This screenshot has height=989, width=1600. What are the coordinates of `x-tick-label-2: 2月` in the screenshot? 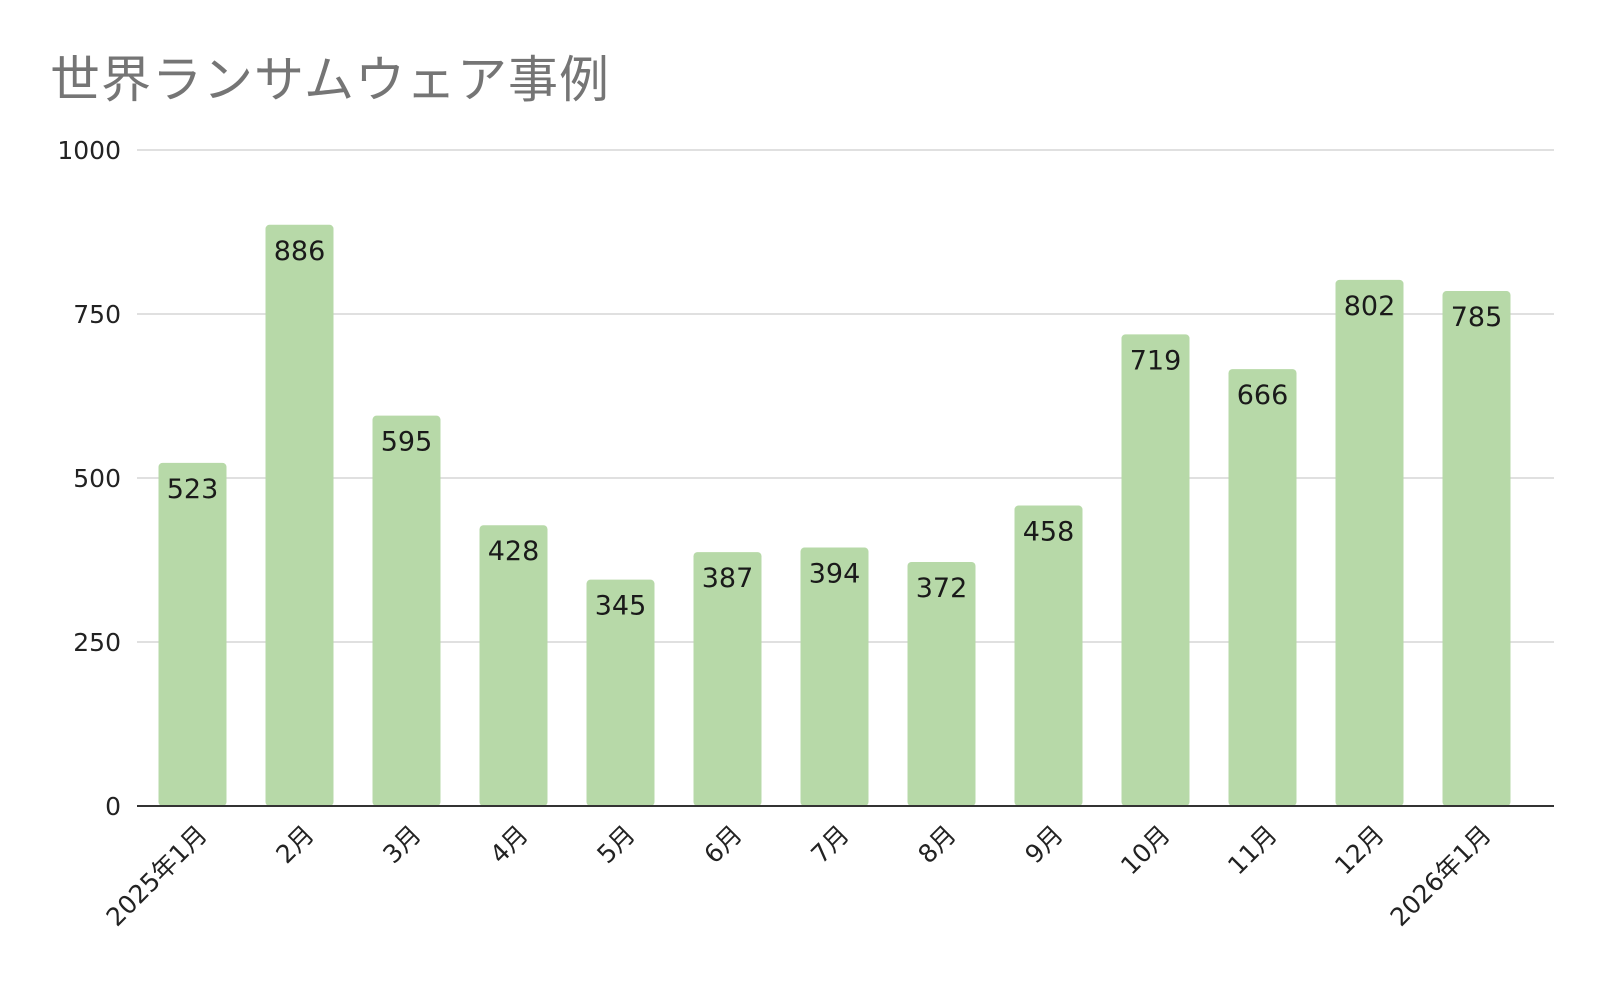 It's located at (294, 844).